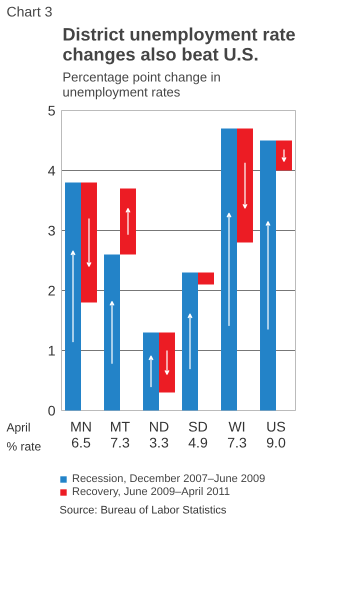  Describe the element at coordinates (276, 426) in the screenshot. I see `x-tick-label: US` at that location.